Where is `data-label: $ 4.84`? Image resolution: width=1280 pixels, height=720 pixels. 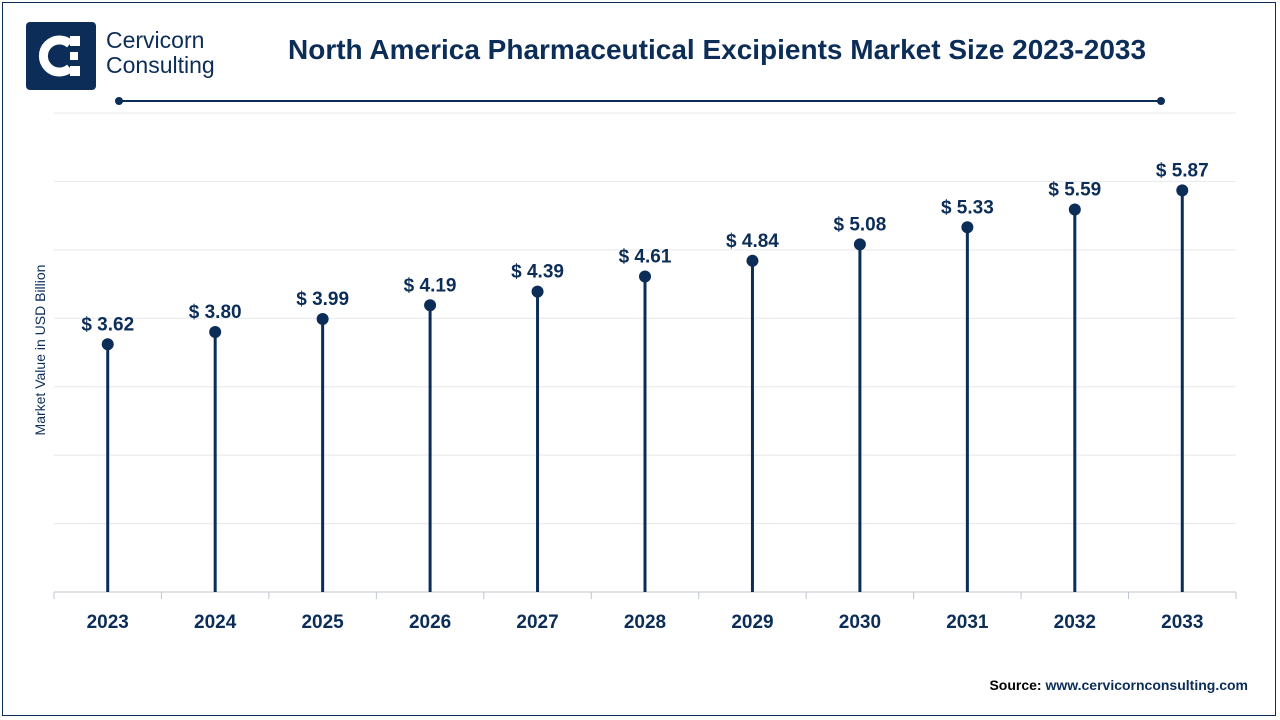
data-label: $ 4.84 is located at coordinates (752, 241).